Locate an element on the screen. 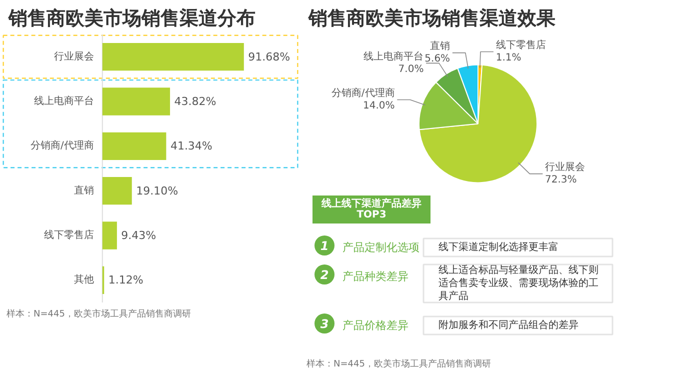 The height and width of the screenshot is (373, 700). data-label: 91.68% is located at coordinates (269, 57).